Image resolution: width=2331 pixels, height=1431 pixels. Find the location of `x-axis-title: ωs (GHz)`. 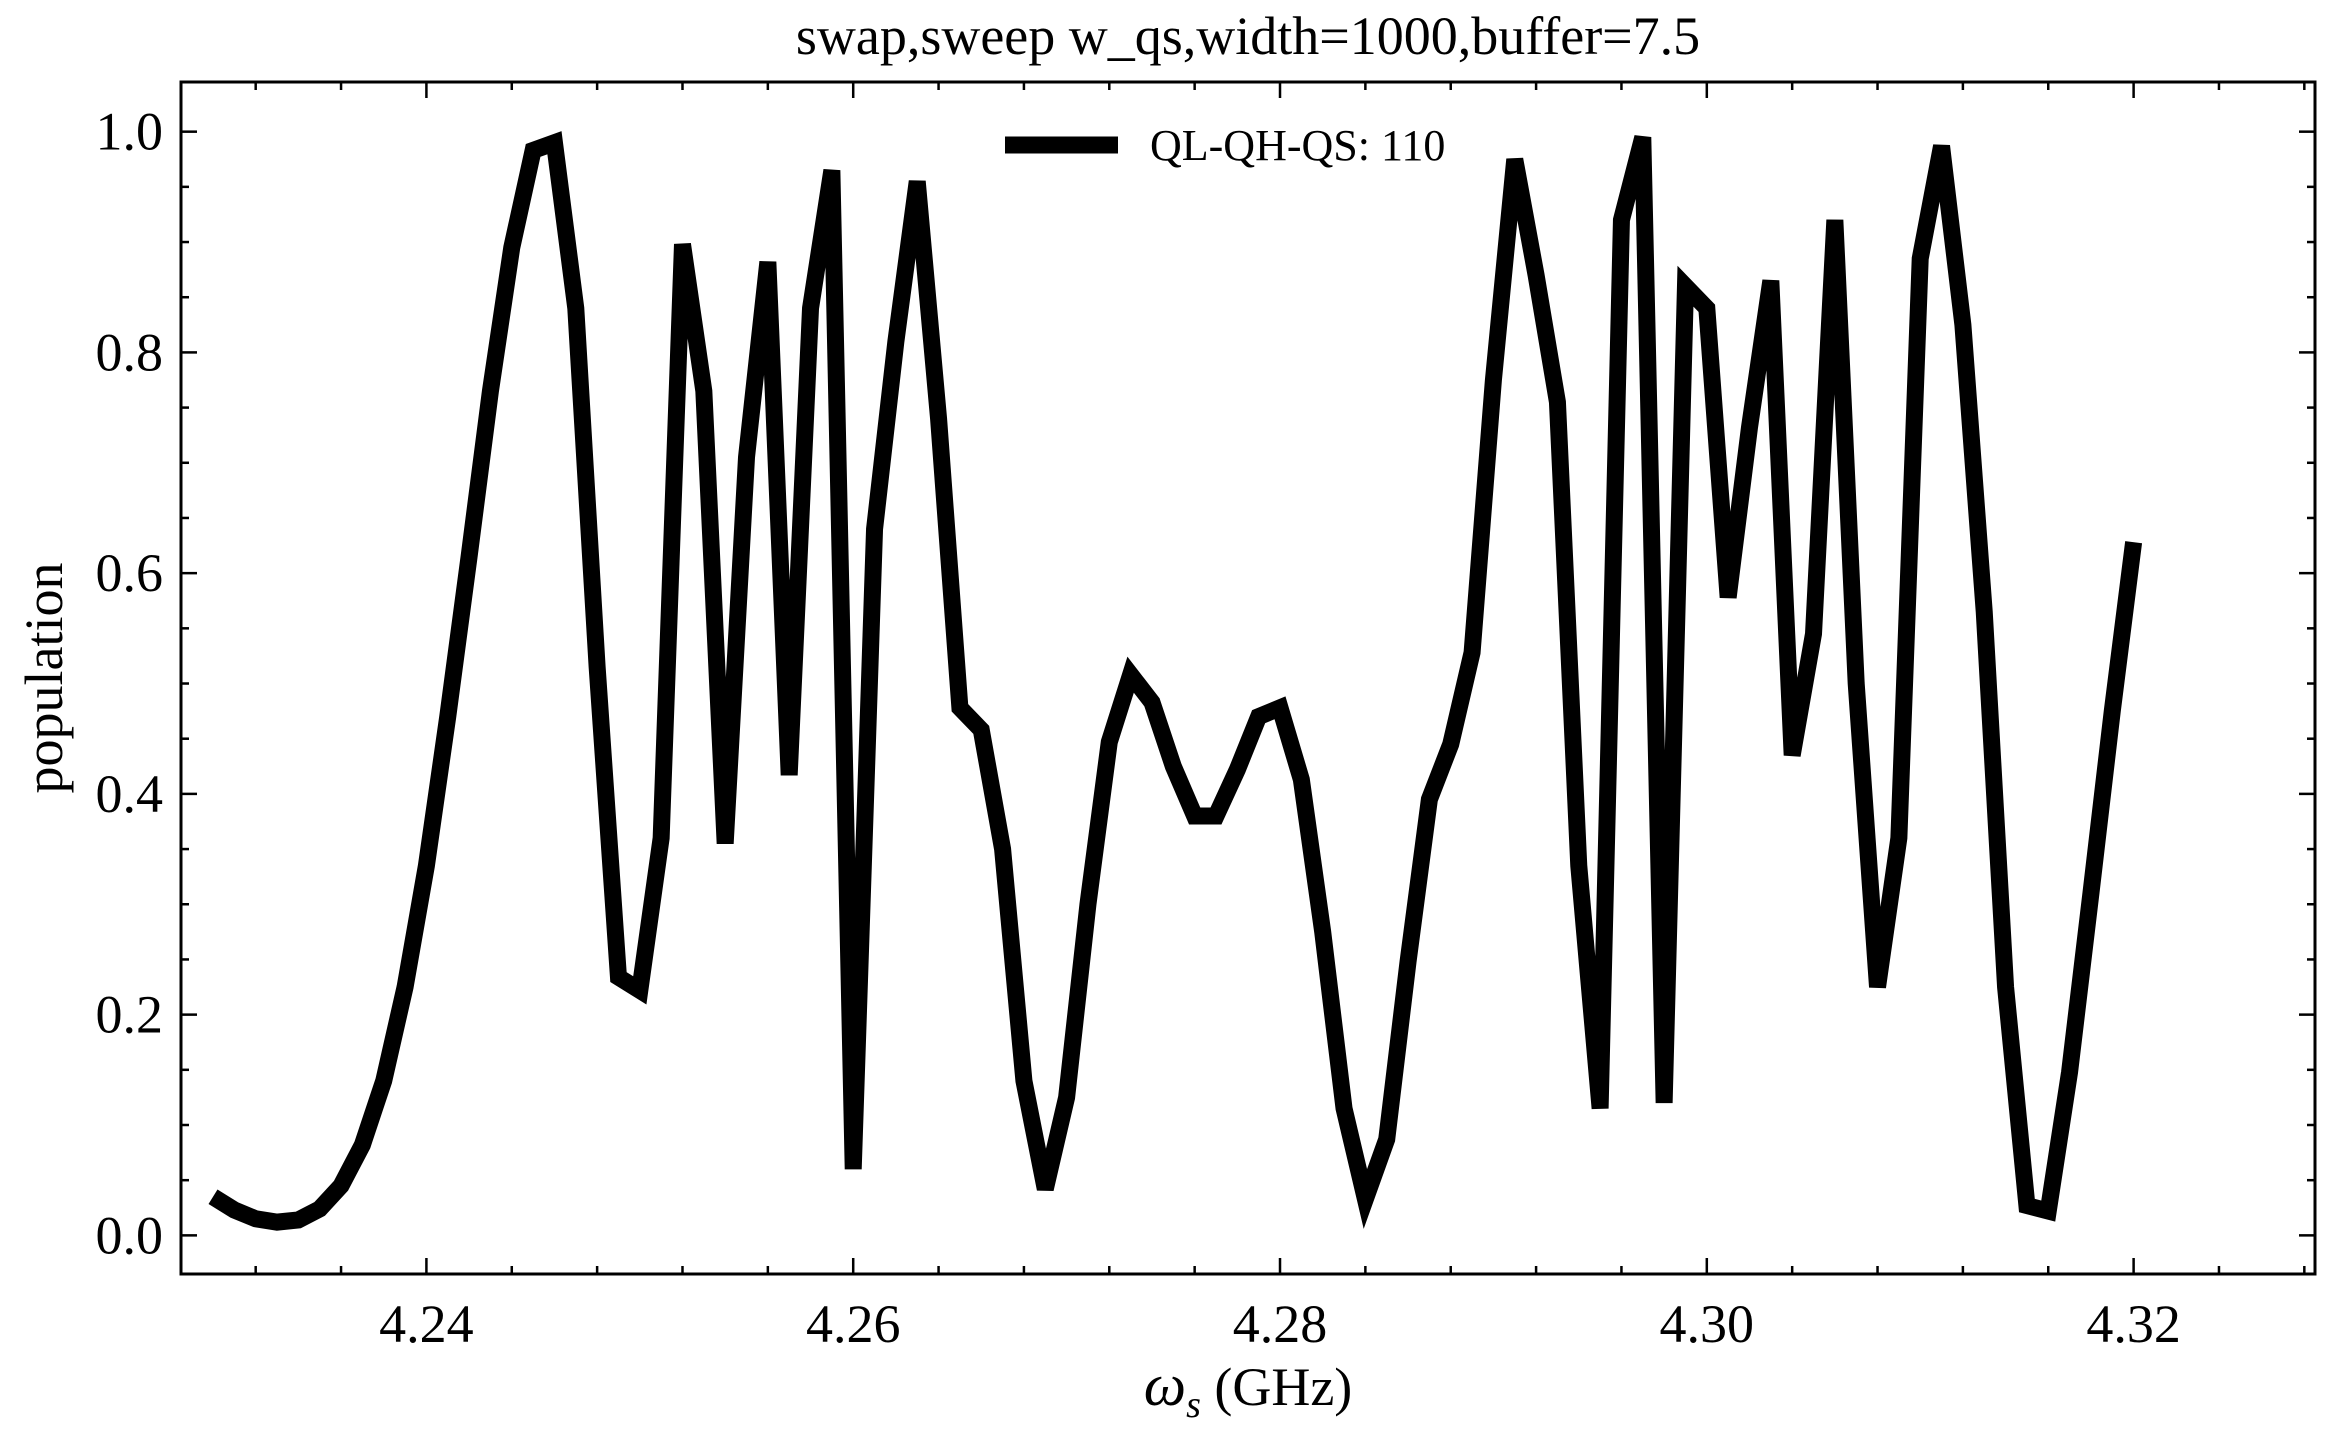

x-axis-title: ωs (GHz) is located at coordinates (1248, 1389).